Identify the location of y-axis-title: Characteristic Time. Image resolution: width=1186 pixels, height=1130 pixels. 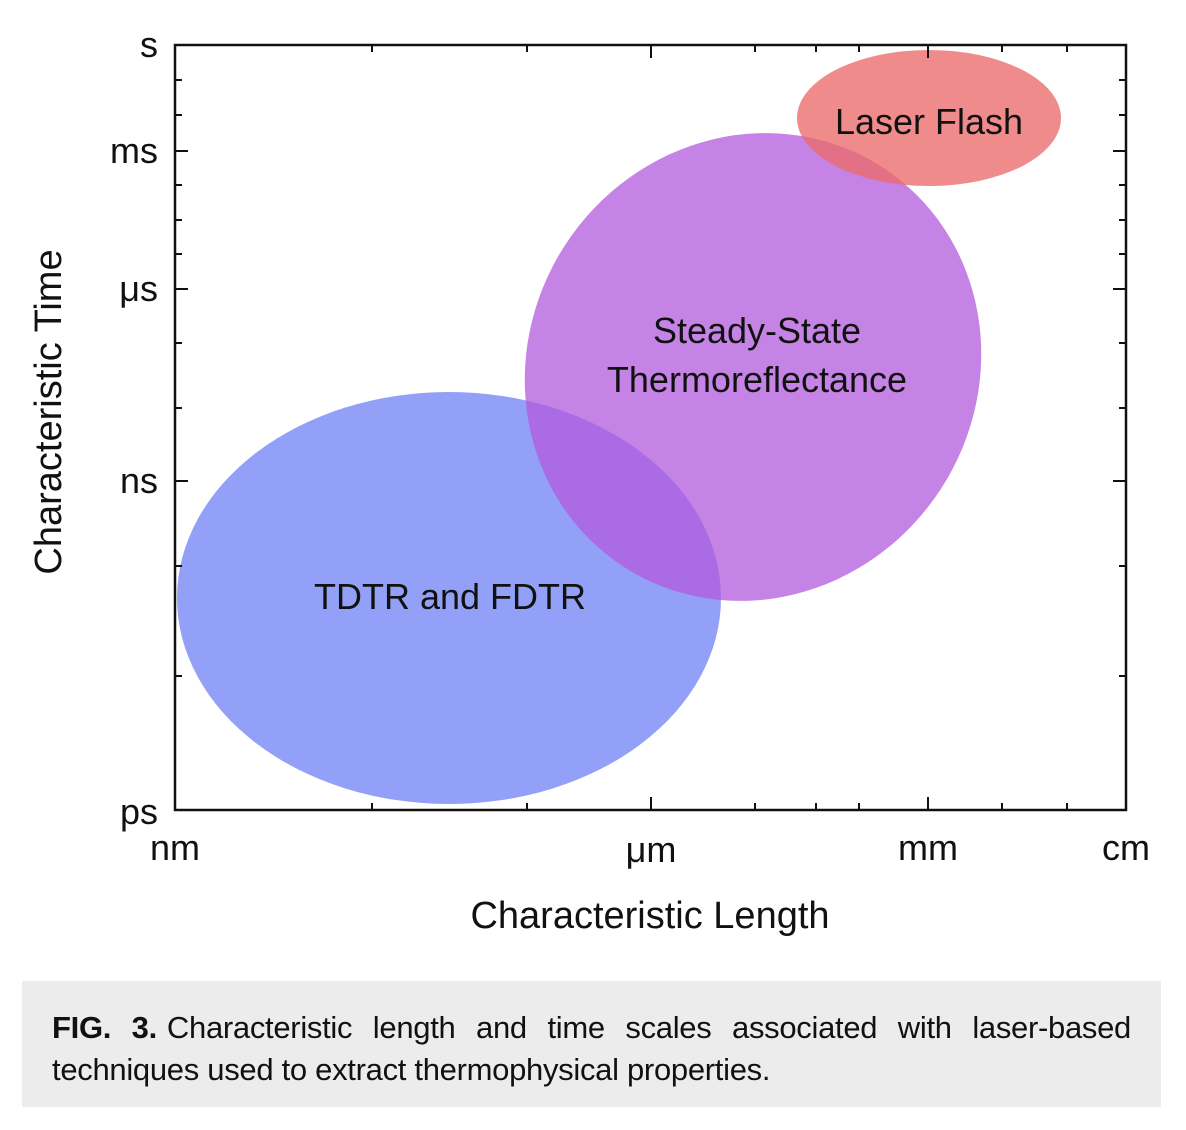
(49, 411).